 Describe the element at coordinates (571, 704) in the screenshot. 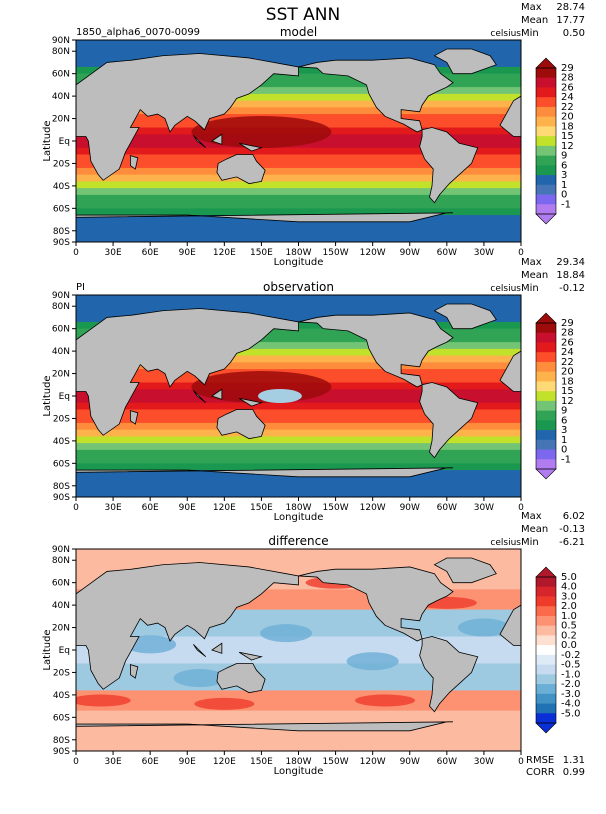

I see `colorbar-label: -4.0` at that location.